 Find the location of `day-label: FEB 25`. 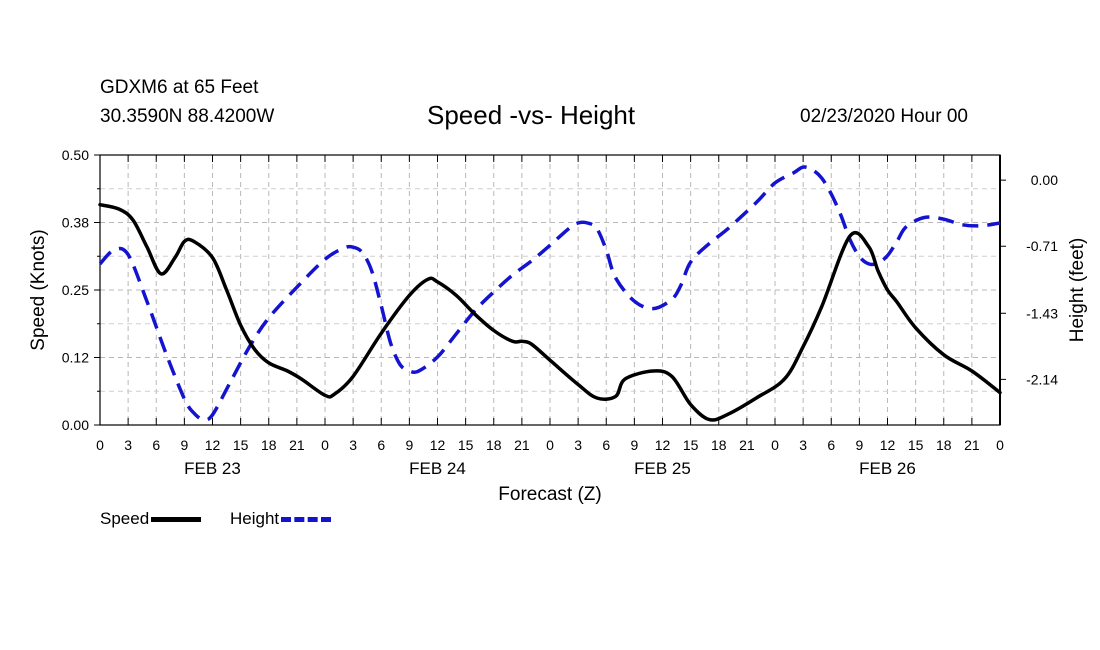

day-label: FEB 25 is located at coordinates (662, 468).